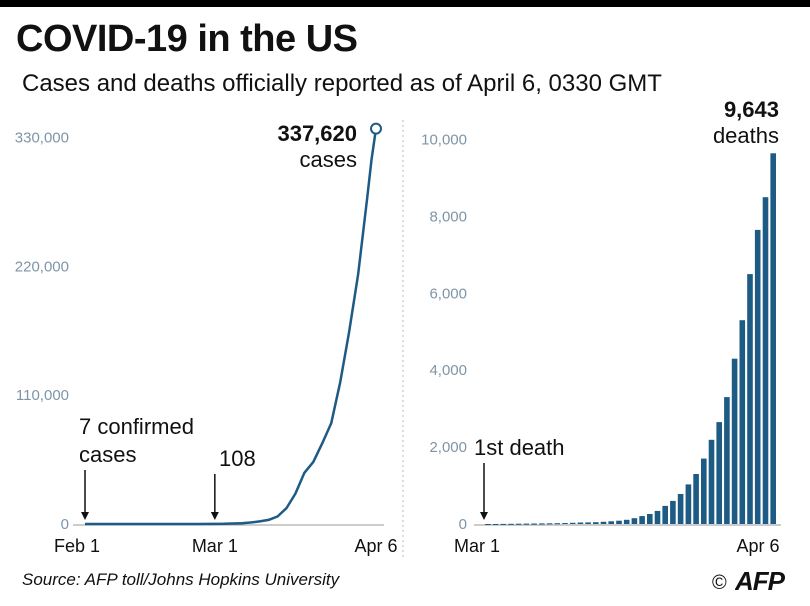 This screenshot has height=606, width=810. Describe the element at coordinates (237, 458) in the screenshot. I see `annotation-mid-value: 108` at that location.